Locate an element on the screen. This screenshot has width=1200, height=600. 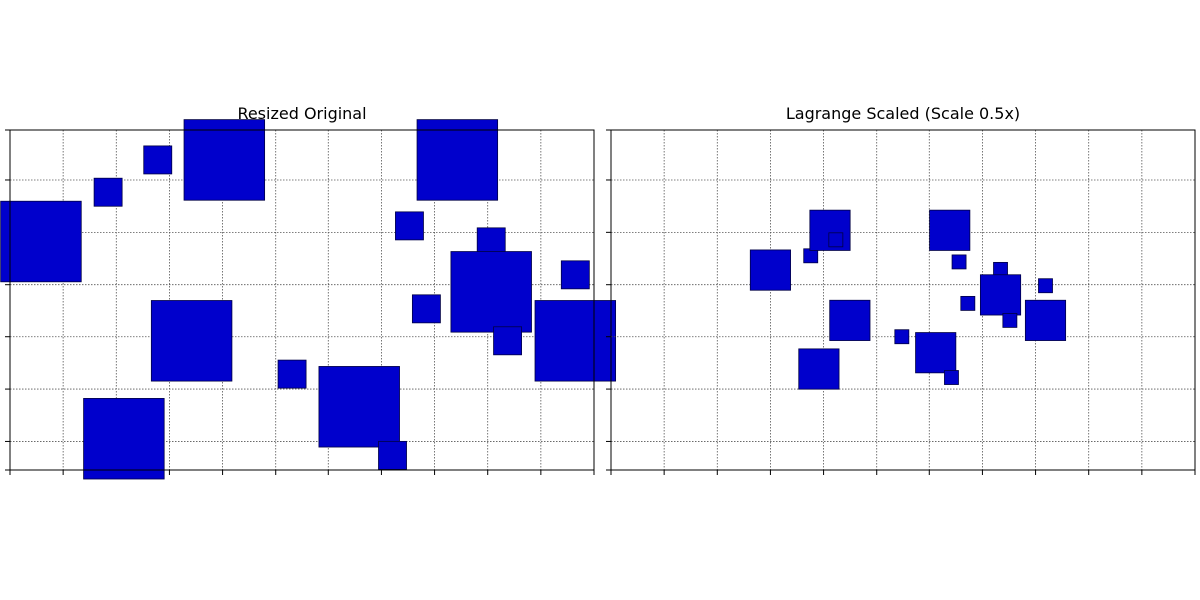
right-chart-title: Lagrange Scaled (Scale 0.5x) is located at coordinates (903, 113).